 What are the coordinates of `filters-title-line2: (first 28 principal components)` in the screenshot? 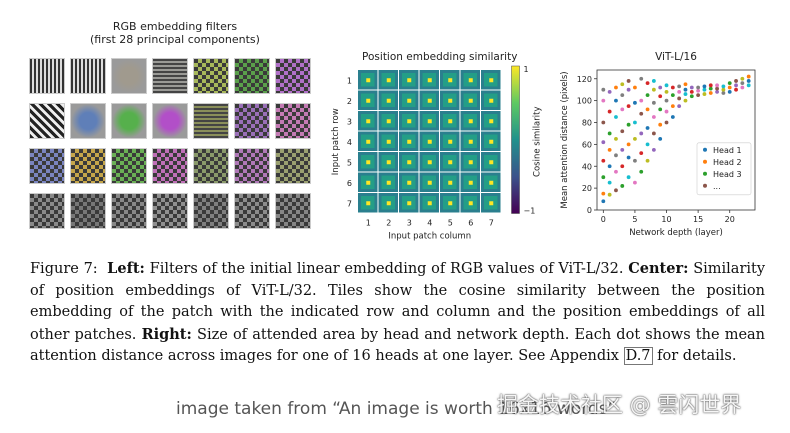 It's located at (175, 39).